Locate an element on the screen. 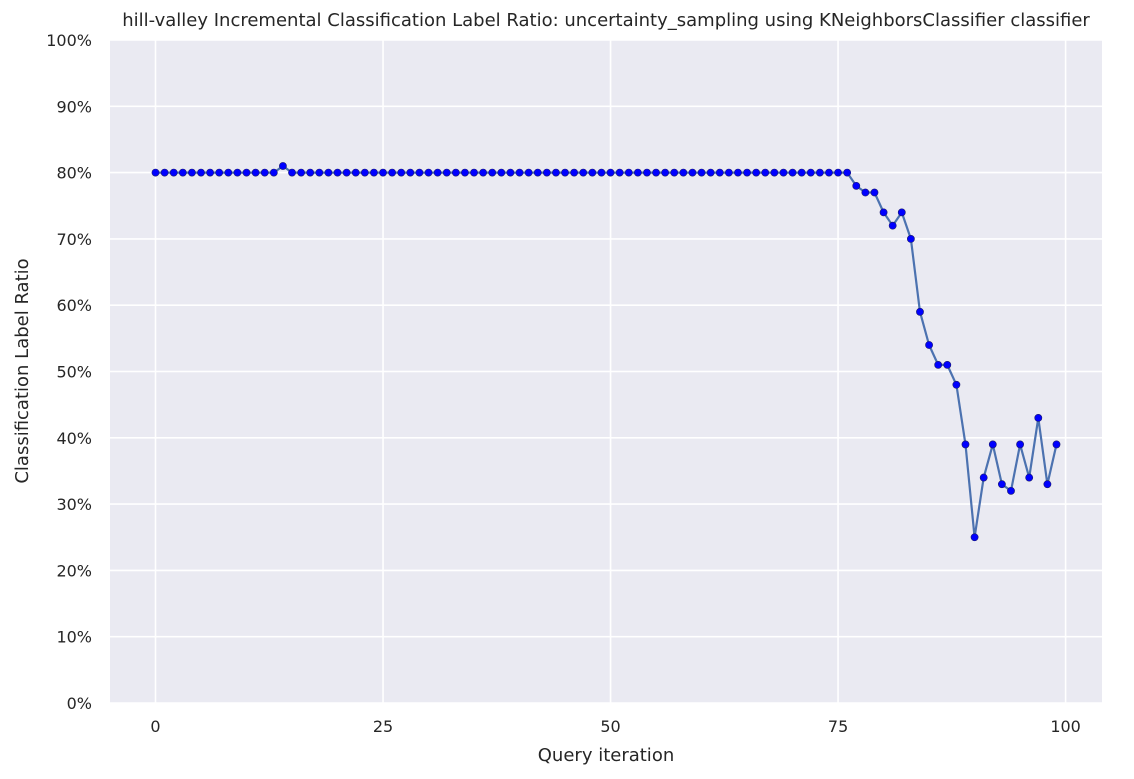 This screenshot has height=779, width=1134. y-tick-label: 40% is located at coordinates (74, 438).